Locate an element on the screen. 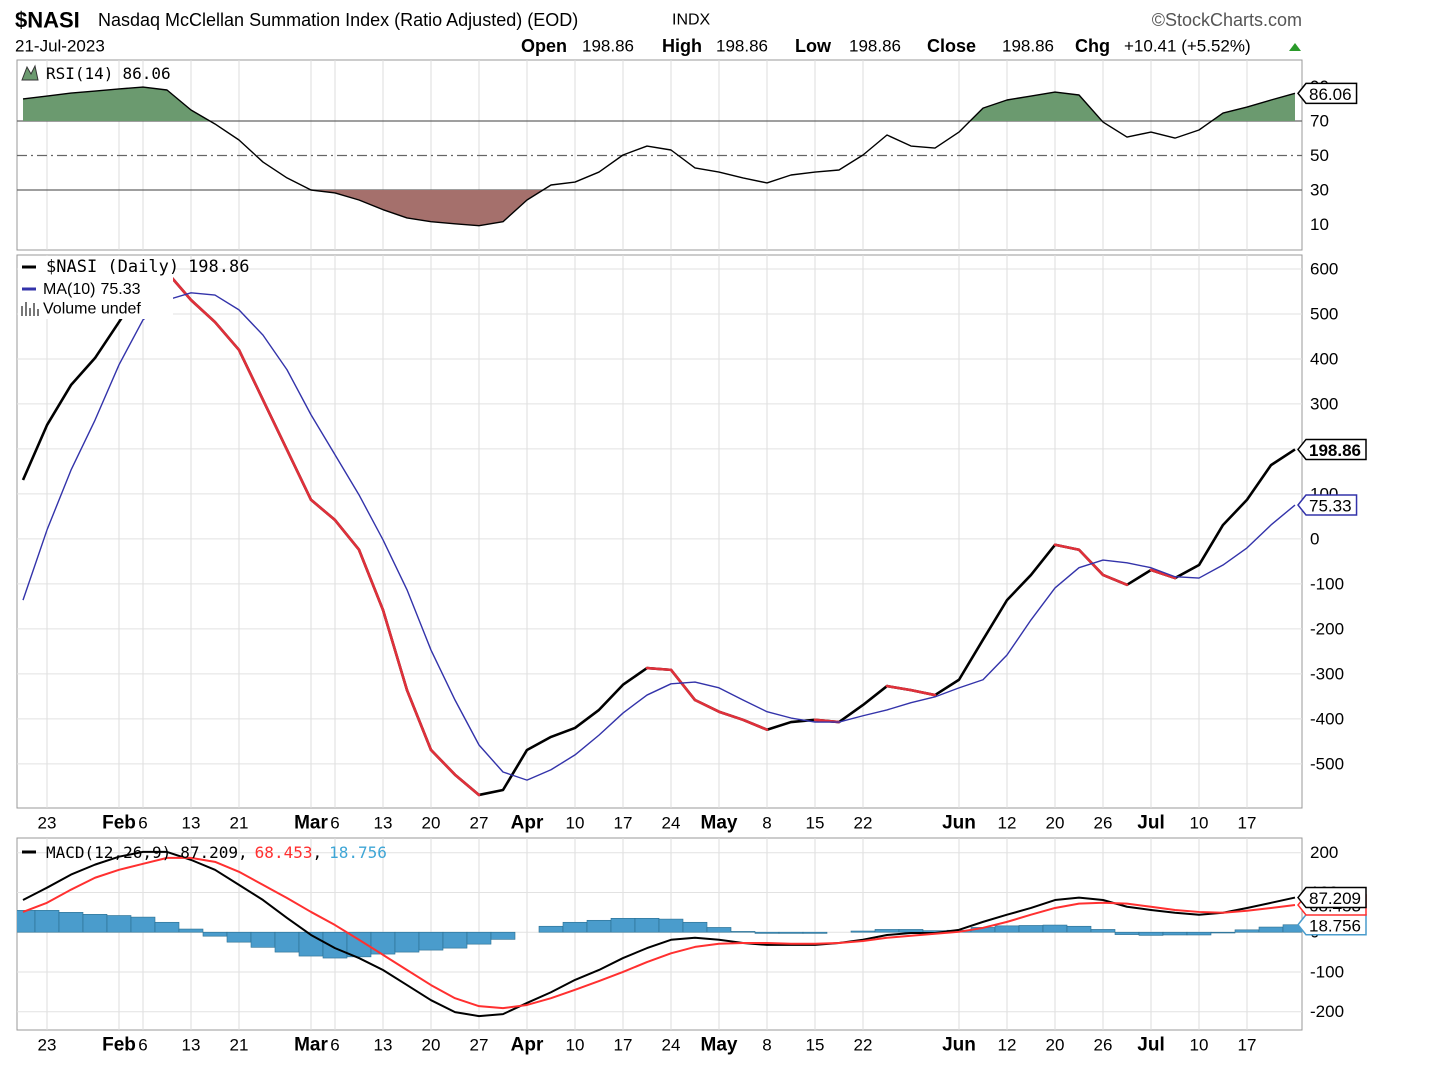 The image size is (1442, 1072). value-tag: 198.86 is located at coordinates (1332, 449).